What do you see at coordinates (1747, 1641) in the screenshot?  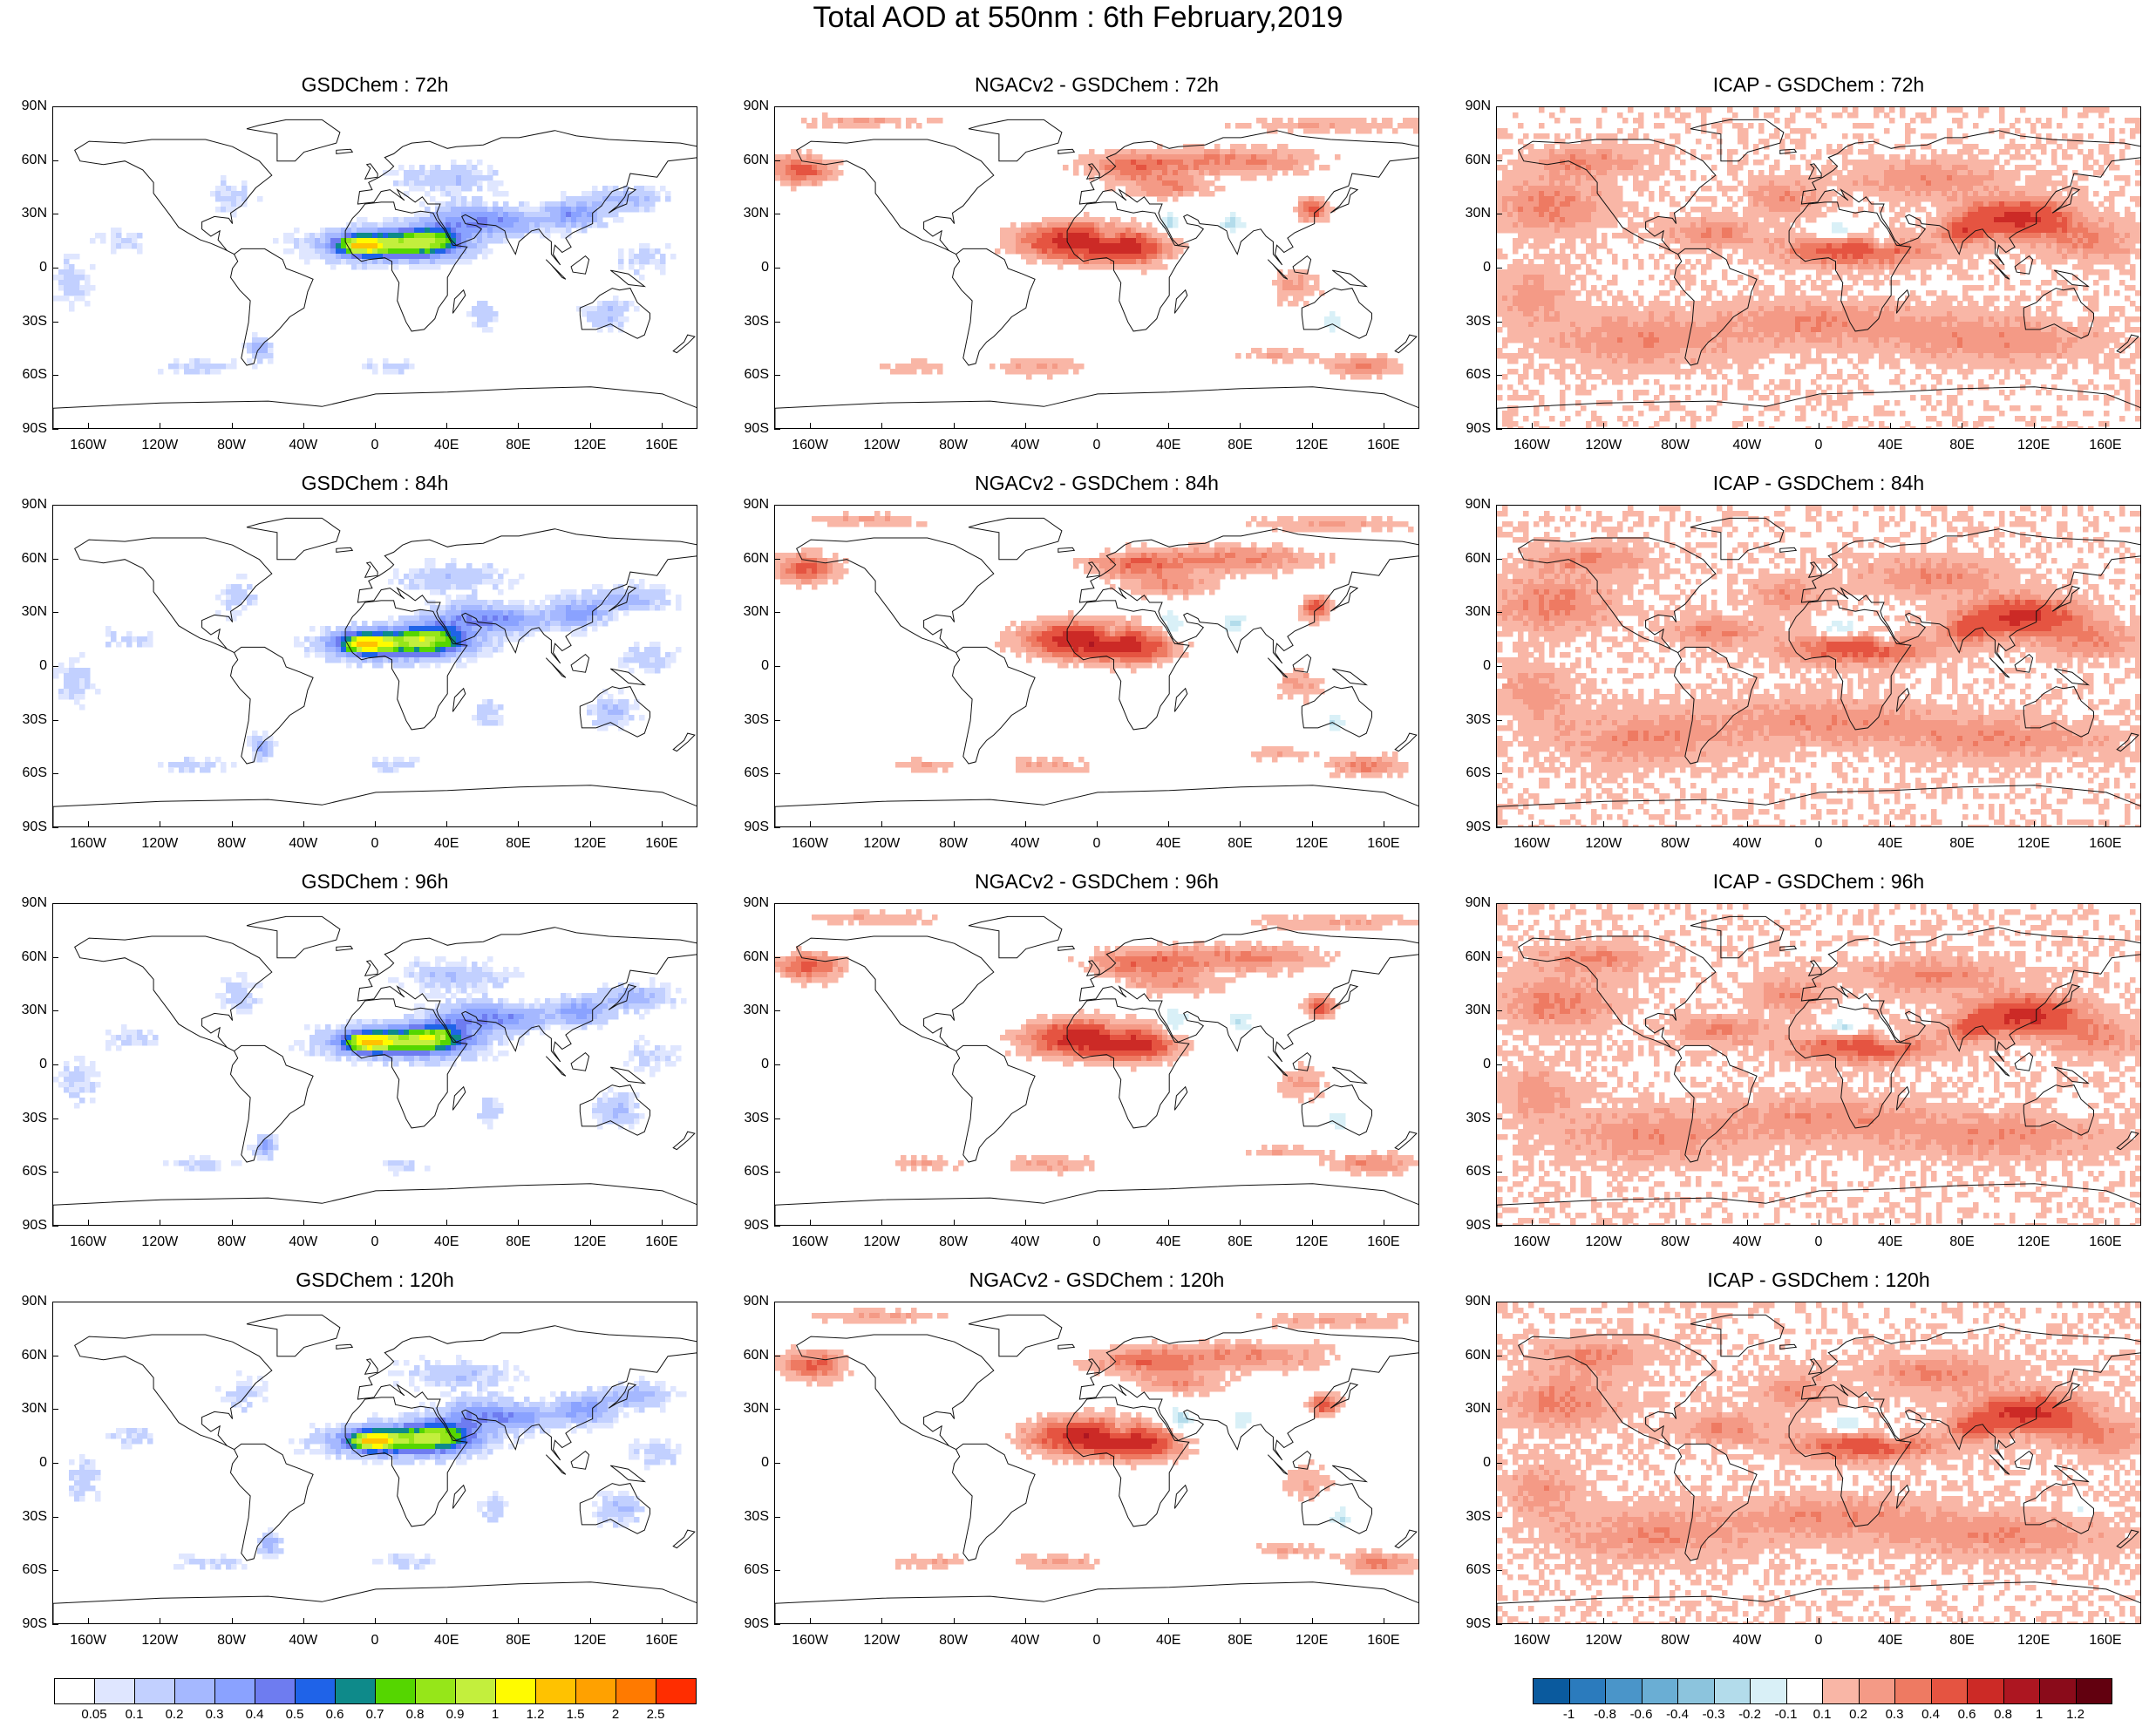 I see `longitude-label: 40W` at bounding box center [1747, 1641].